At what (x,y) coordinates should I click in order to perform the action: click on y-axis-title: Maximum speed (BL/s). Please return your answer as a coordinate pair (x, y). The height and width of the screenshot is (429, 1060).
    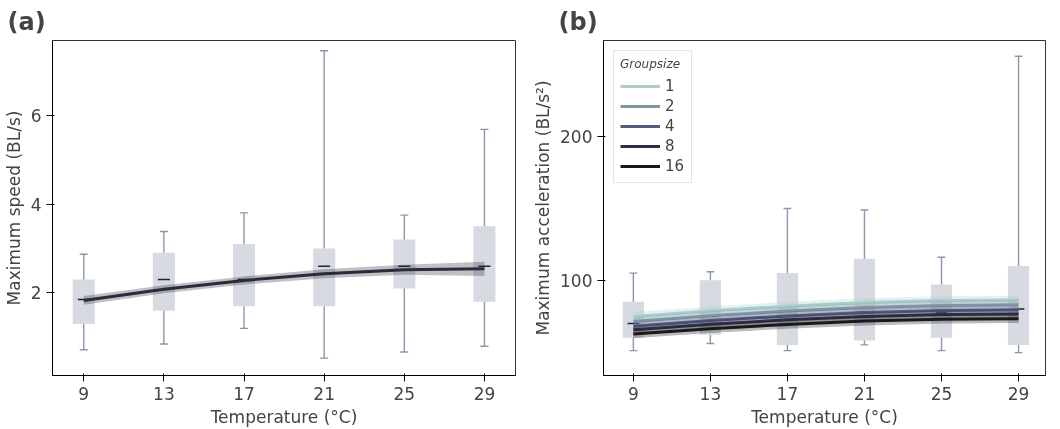
    Looking at the image, I should click on (13, 208).